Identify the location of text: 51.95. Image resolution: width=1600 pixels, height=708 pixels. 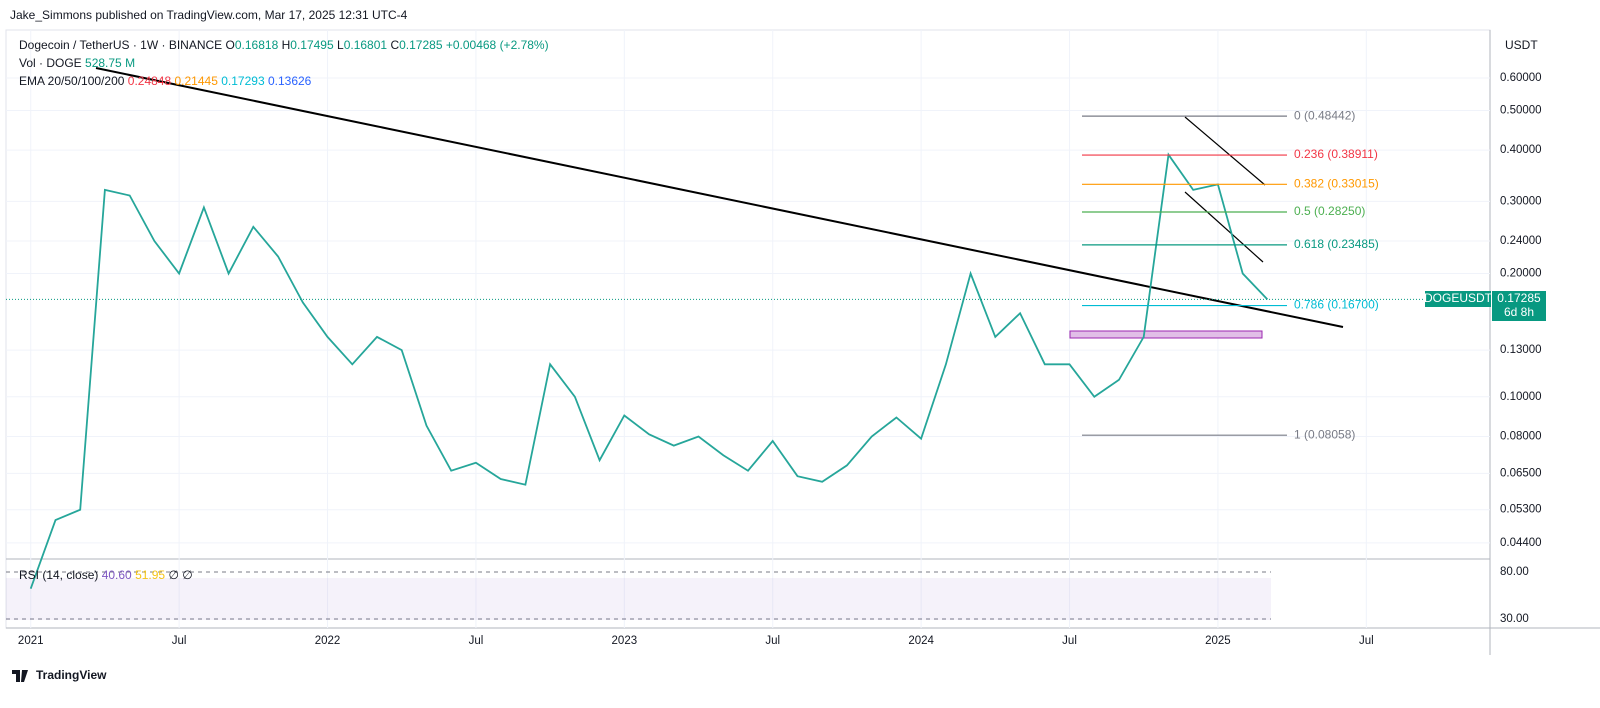
(150, 575).